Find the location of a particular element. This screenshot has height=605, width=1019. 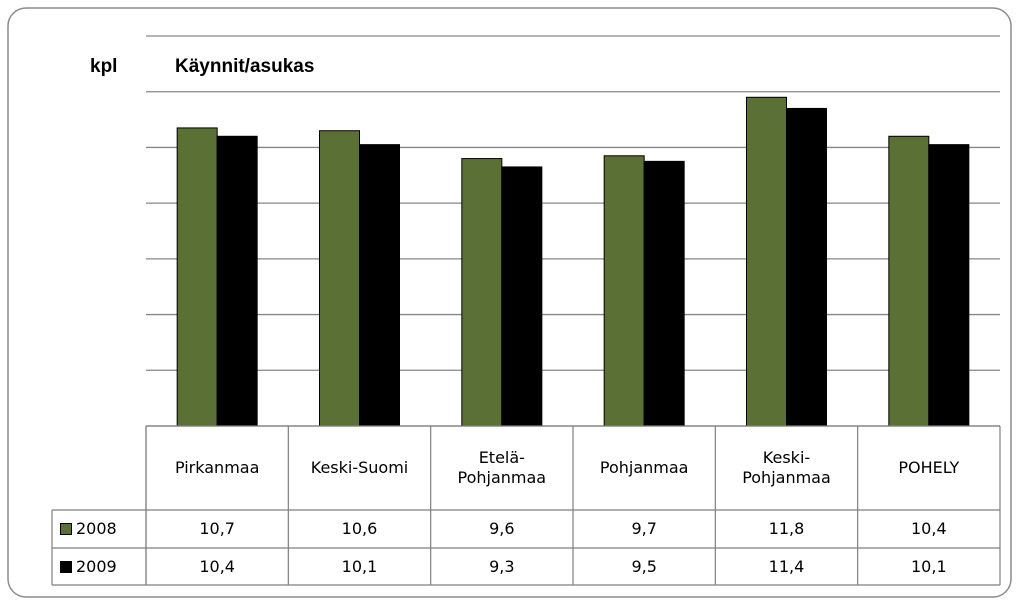

value-label: 11,8 is located at coordinates (786, 529).